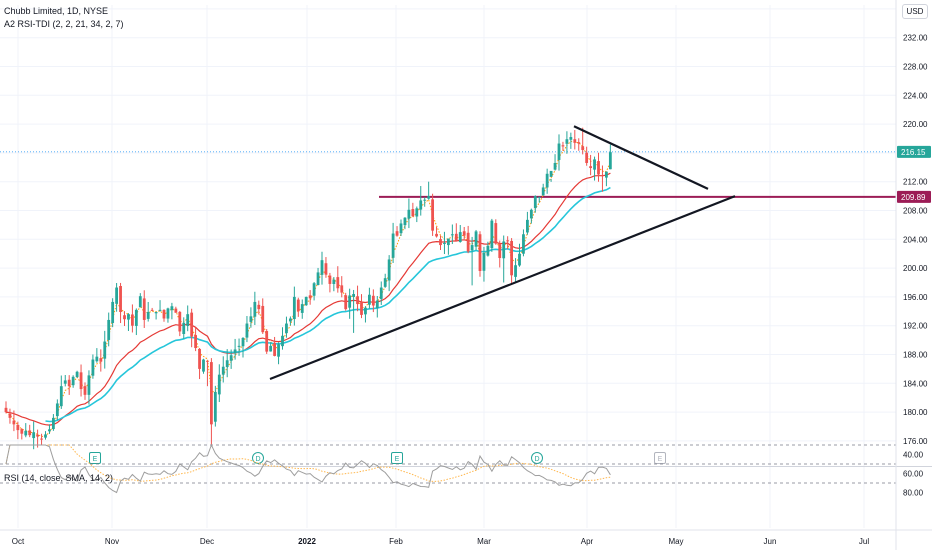 The height and width of the screenshot is (555, 932). What do you see at coordinates (915, 297) in the screenshot?
I see `y-tick-label: 196.00` at bounding box center [915, 297].